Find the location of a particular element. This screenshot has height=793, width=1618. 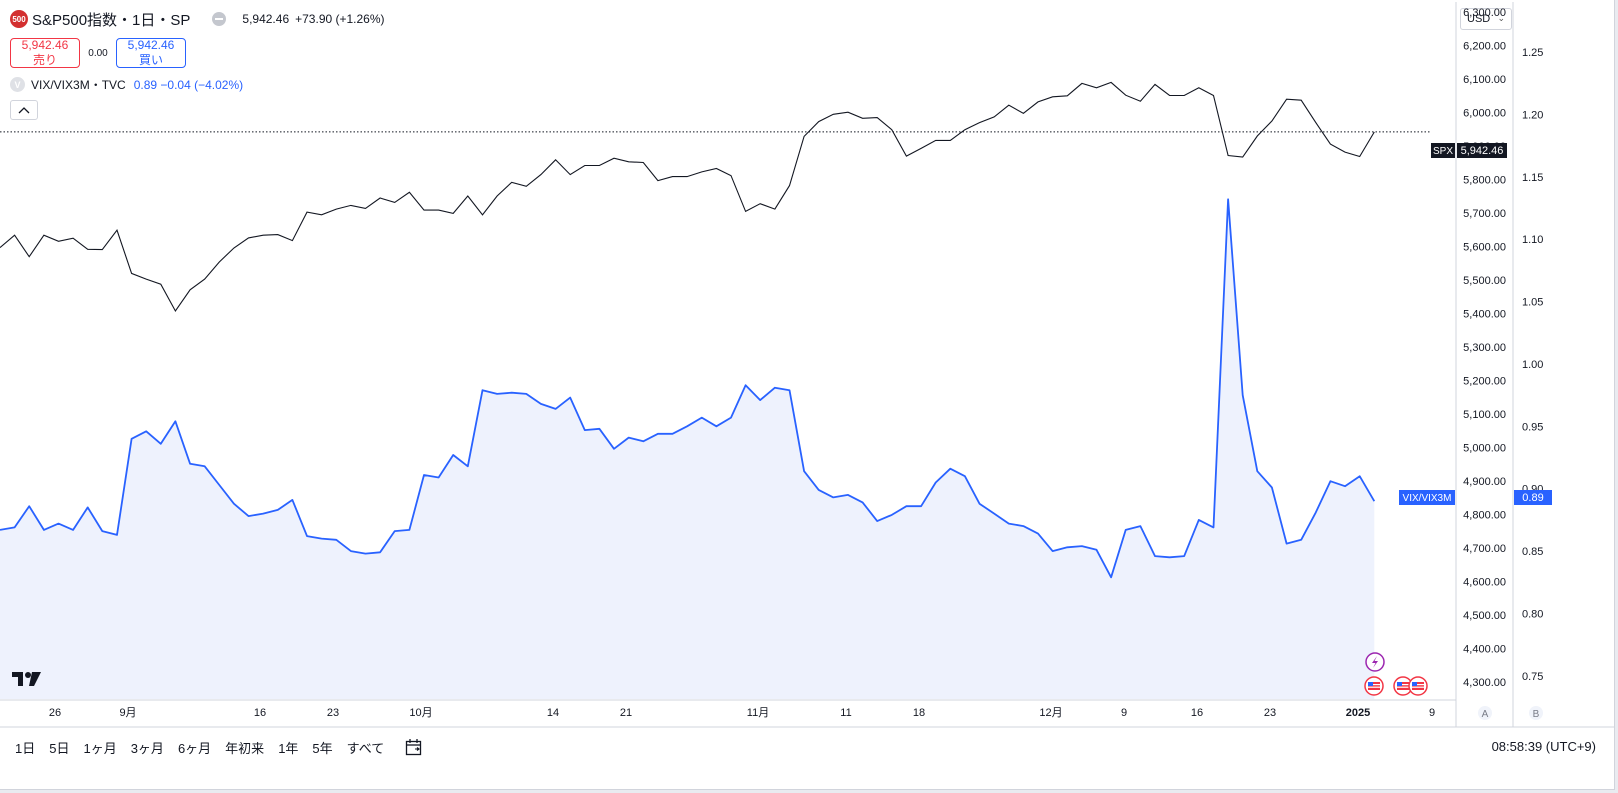

left-axis-tick-label: 5,300.00 is located at coordinates (1484, 348).